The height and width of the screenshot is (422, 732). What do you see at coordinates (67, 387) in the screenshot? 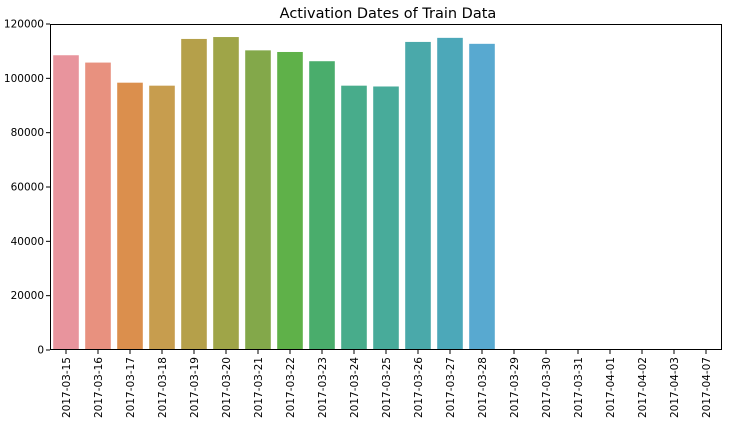
I see `x-tick-label: 2017-03-15` at bounding box center [67, 387].